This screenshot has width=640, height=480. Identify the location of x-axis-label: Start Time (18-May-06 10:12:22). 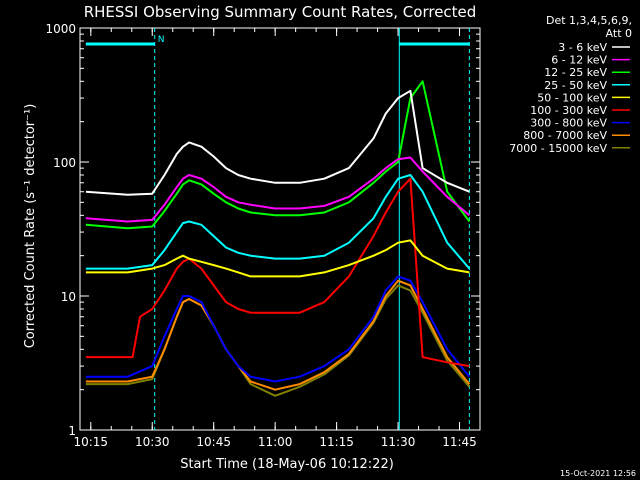
(287, 464).